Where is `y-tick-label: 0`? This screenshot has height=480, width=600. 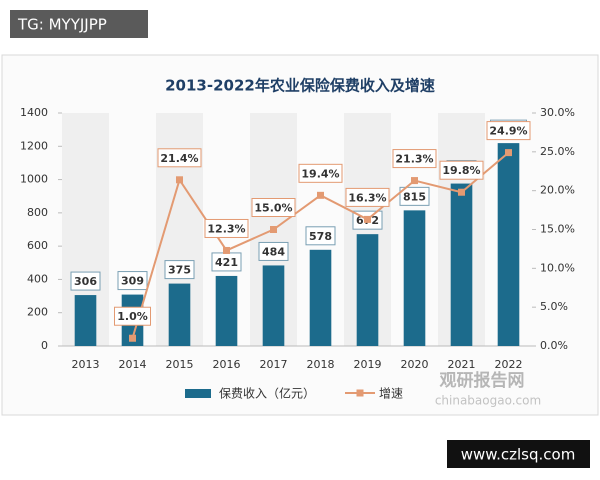
y-tick-label: 0 is located at coordinates (44, 345).